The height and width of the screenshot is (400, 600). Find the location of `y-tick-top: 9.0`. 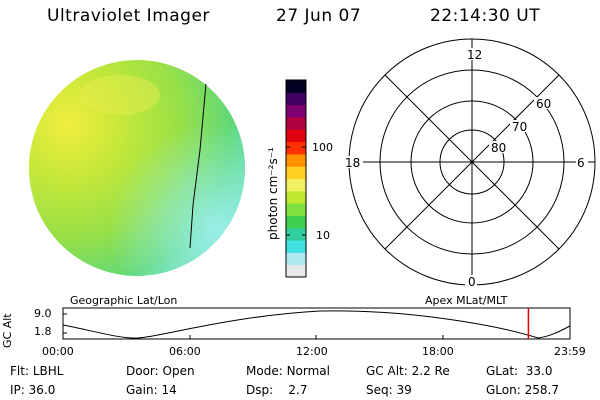

y-tick-top: 9.0 is located at coordinates (43, 313).